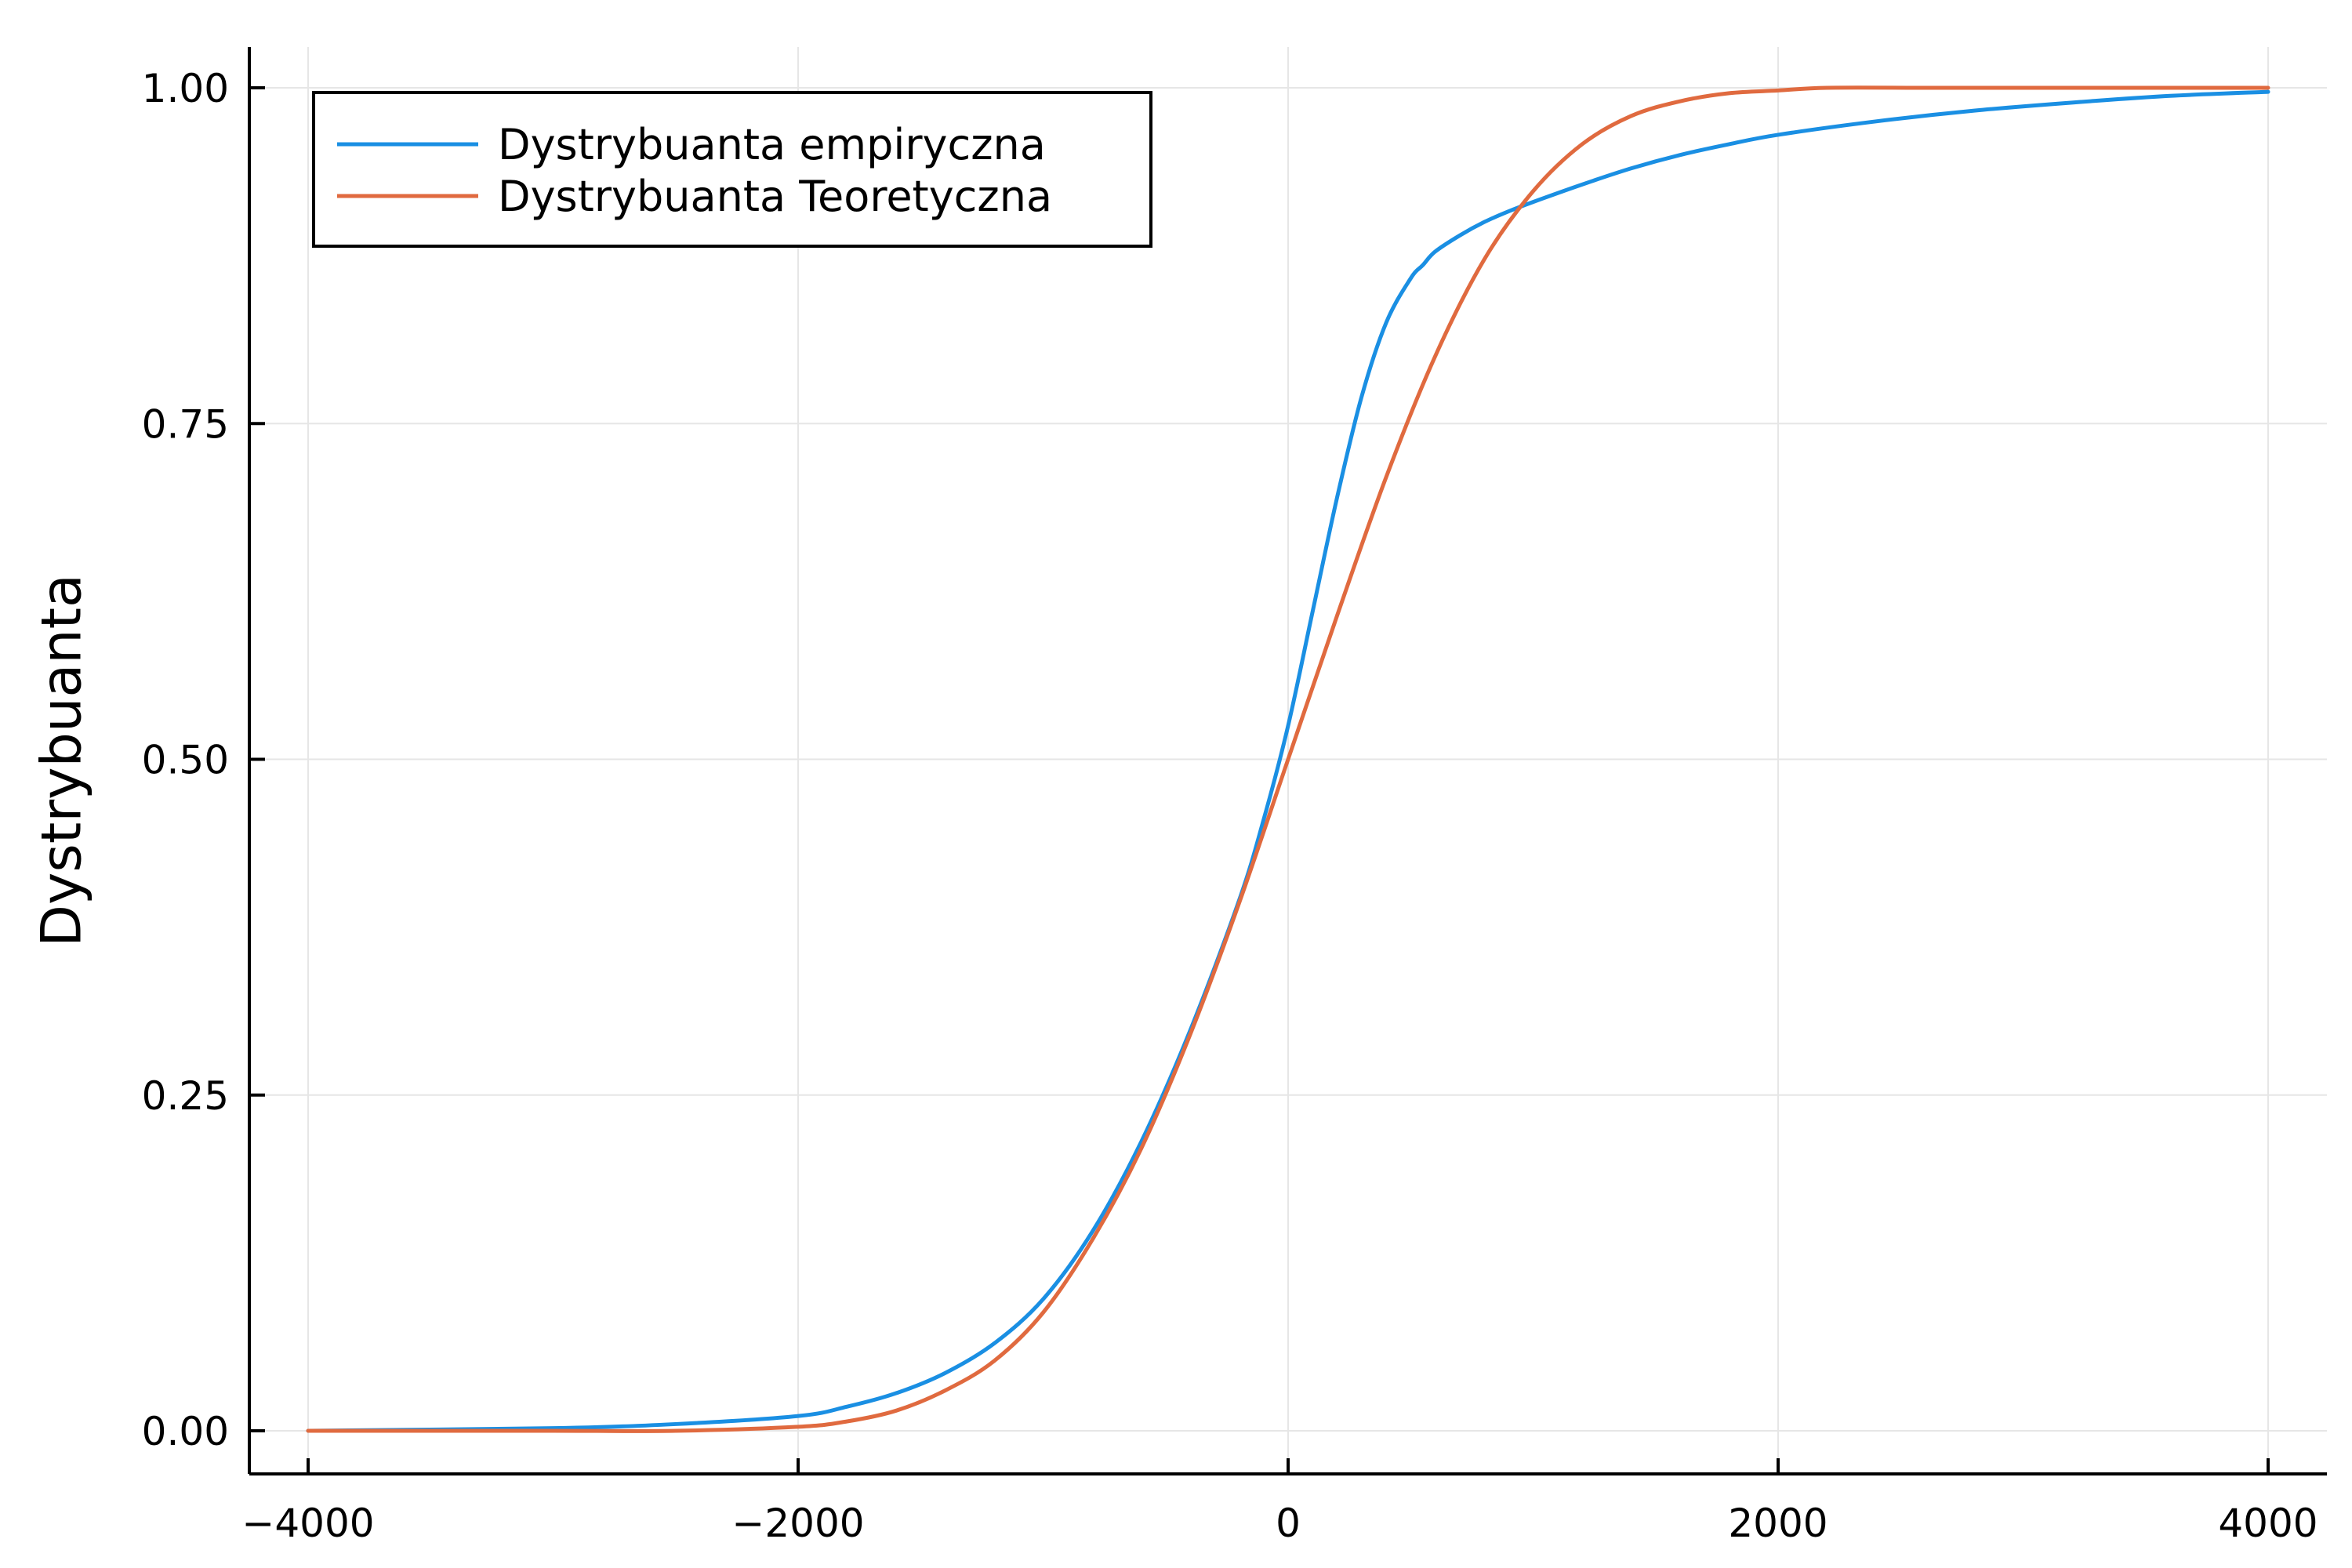 The image size is (2352, 1568). What do you see at coordinates (772, 144) in the screenshot?
I see `legend-label: Dystrybuanta empiryczna` at bounding box center [772, 144].